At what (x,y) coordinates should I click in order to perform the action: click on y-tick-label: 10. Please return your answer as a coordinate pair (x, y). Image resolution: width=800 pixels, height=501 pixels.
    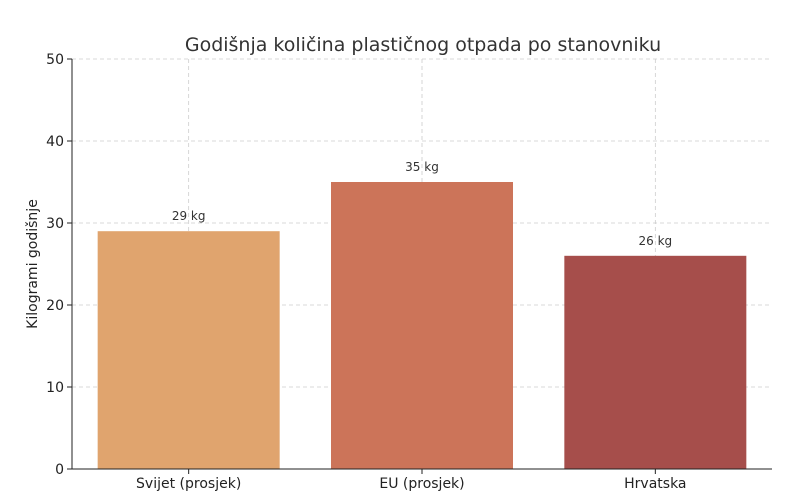
    Looking at the image, I should click on (55, 388).